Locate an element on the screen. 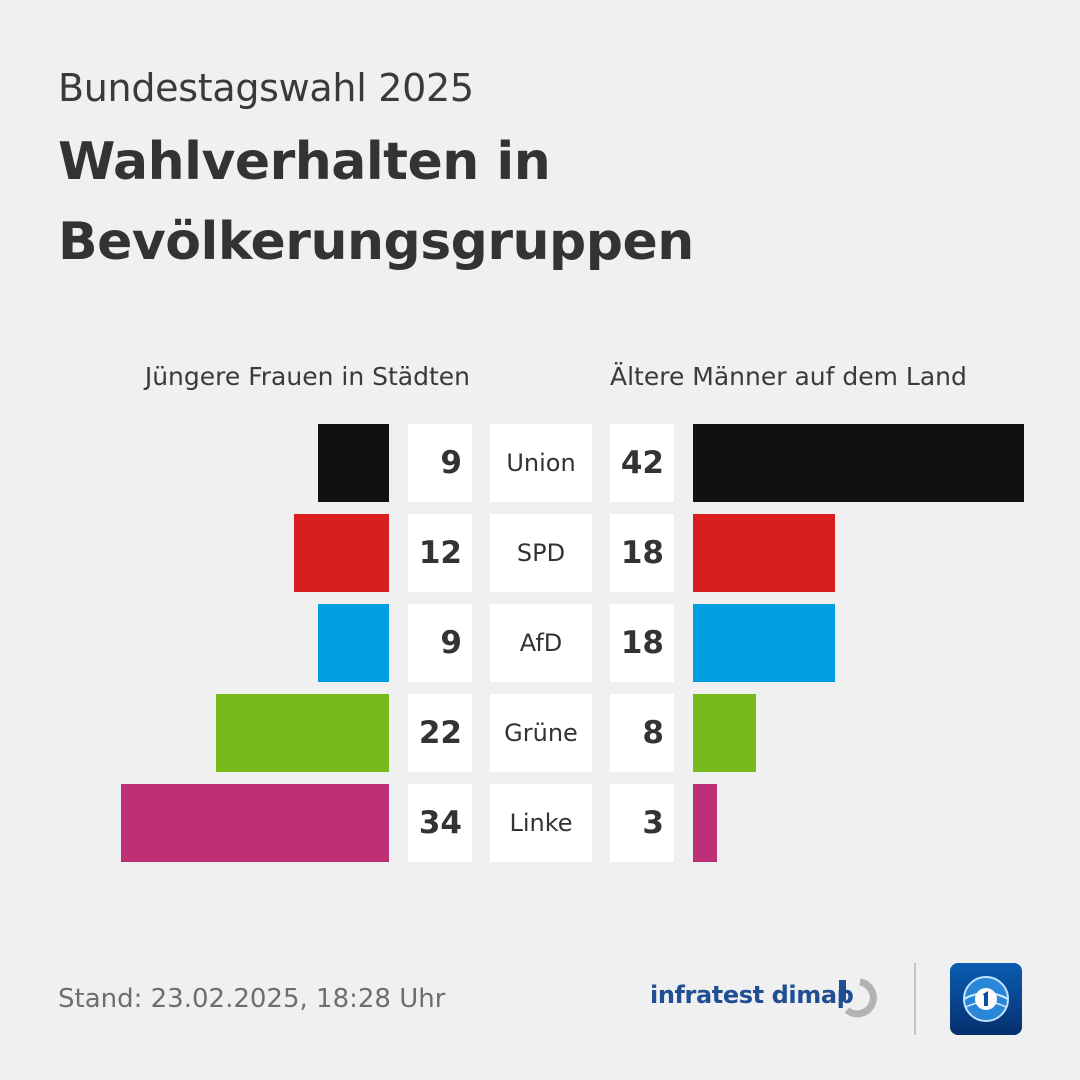 Image resolution: width=1080 pixels, height=1080 pixels. data-label-right: 3 is located at coordinates (653, 823).